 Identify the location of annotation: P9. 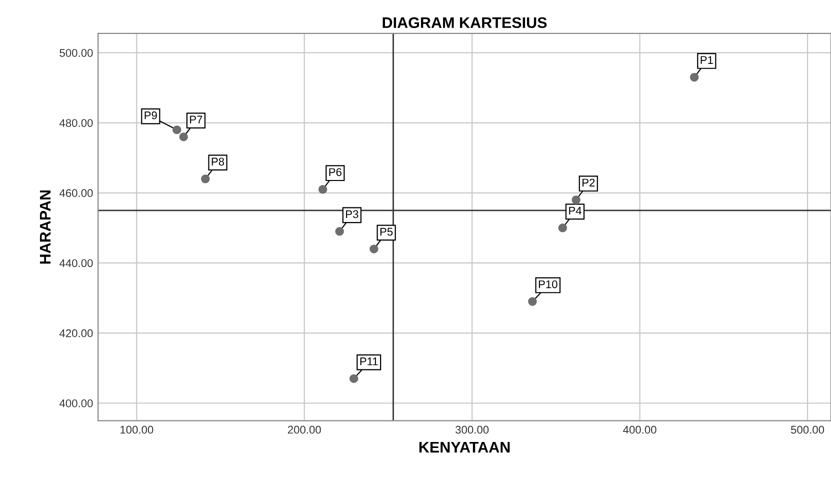
(150, 115).